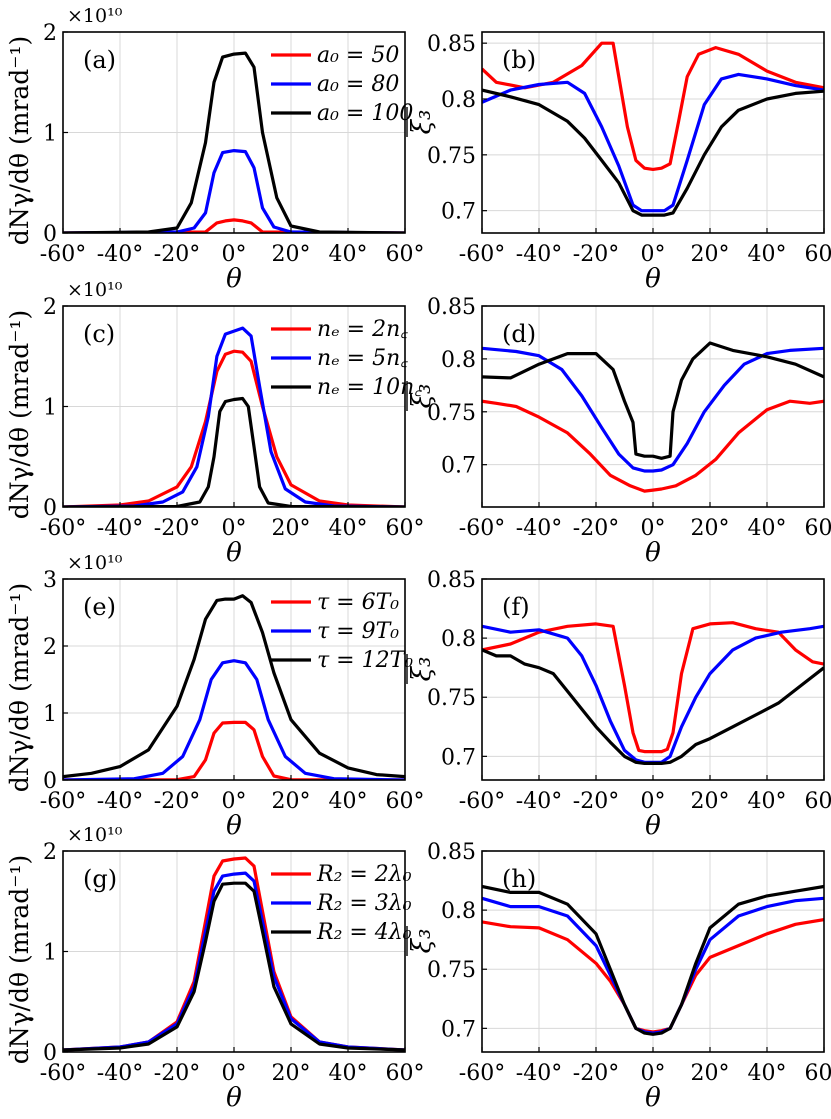 Image resolution: width=831 pixels, height=1119 pixels. What do you see at coordinates (365, 660) in the screenshot?
I see `legend-label: τ = 12T₀` at bounding box center [365, 660].